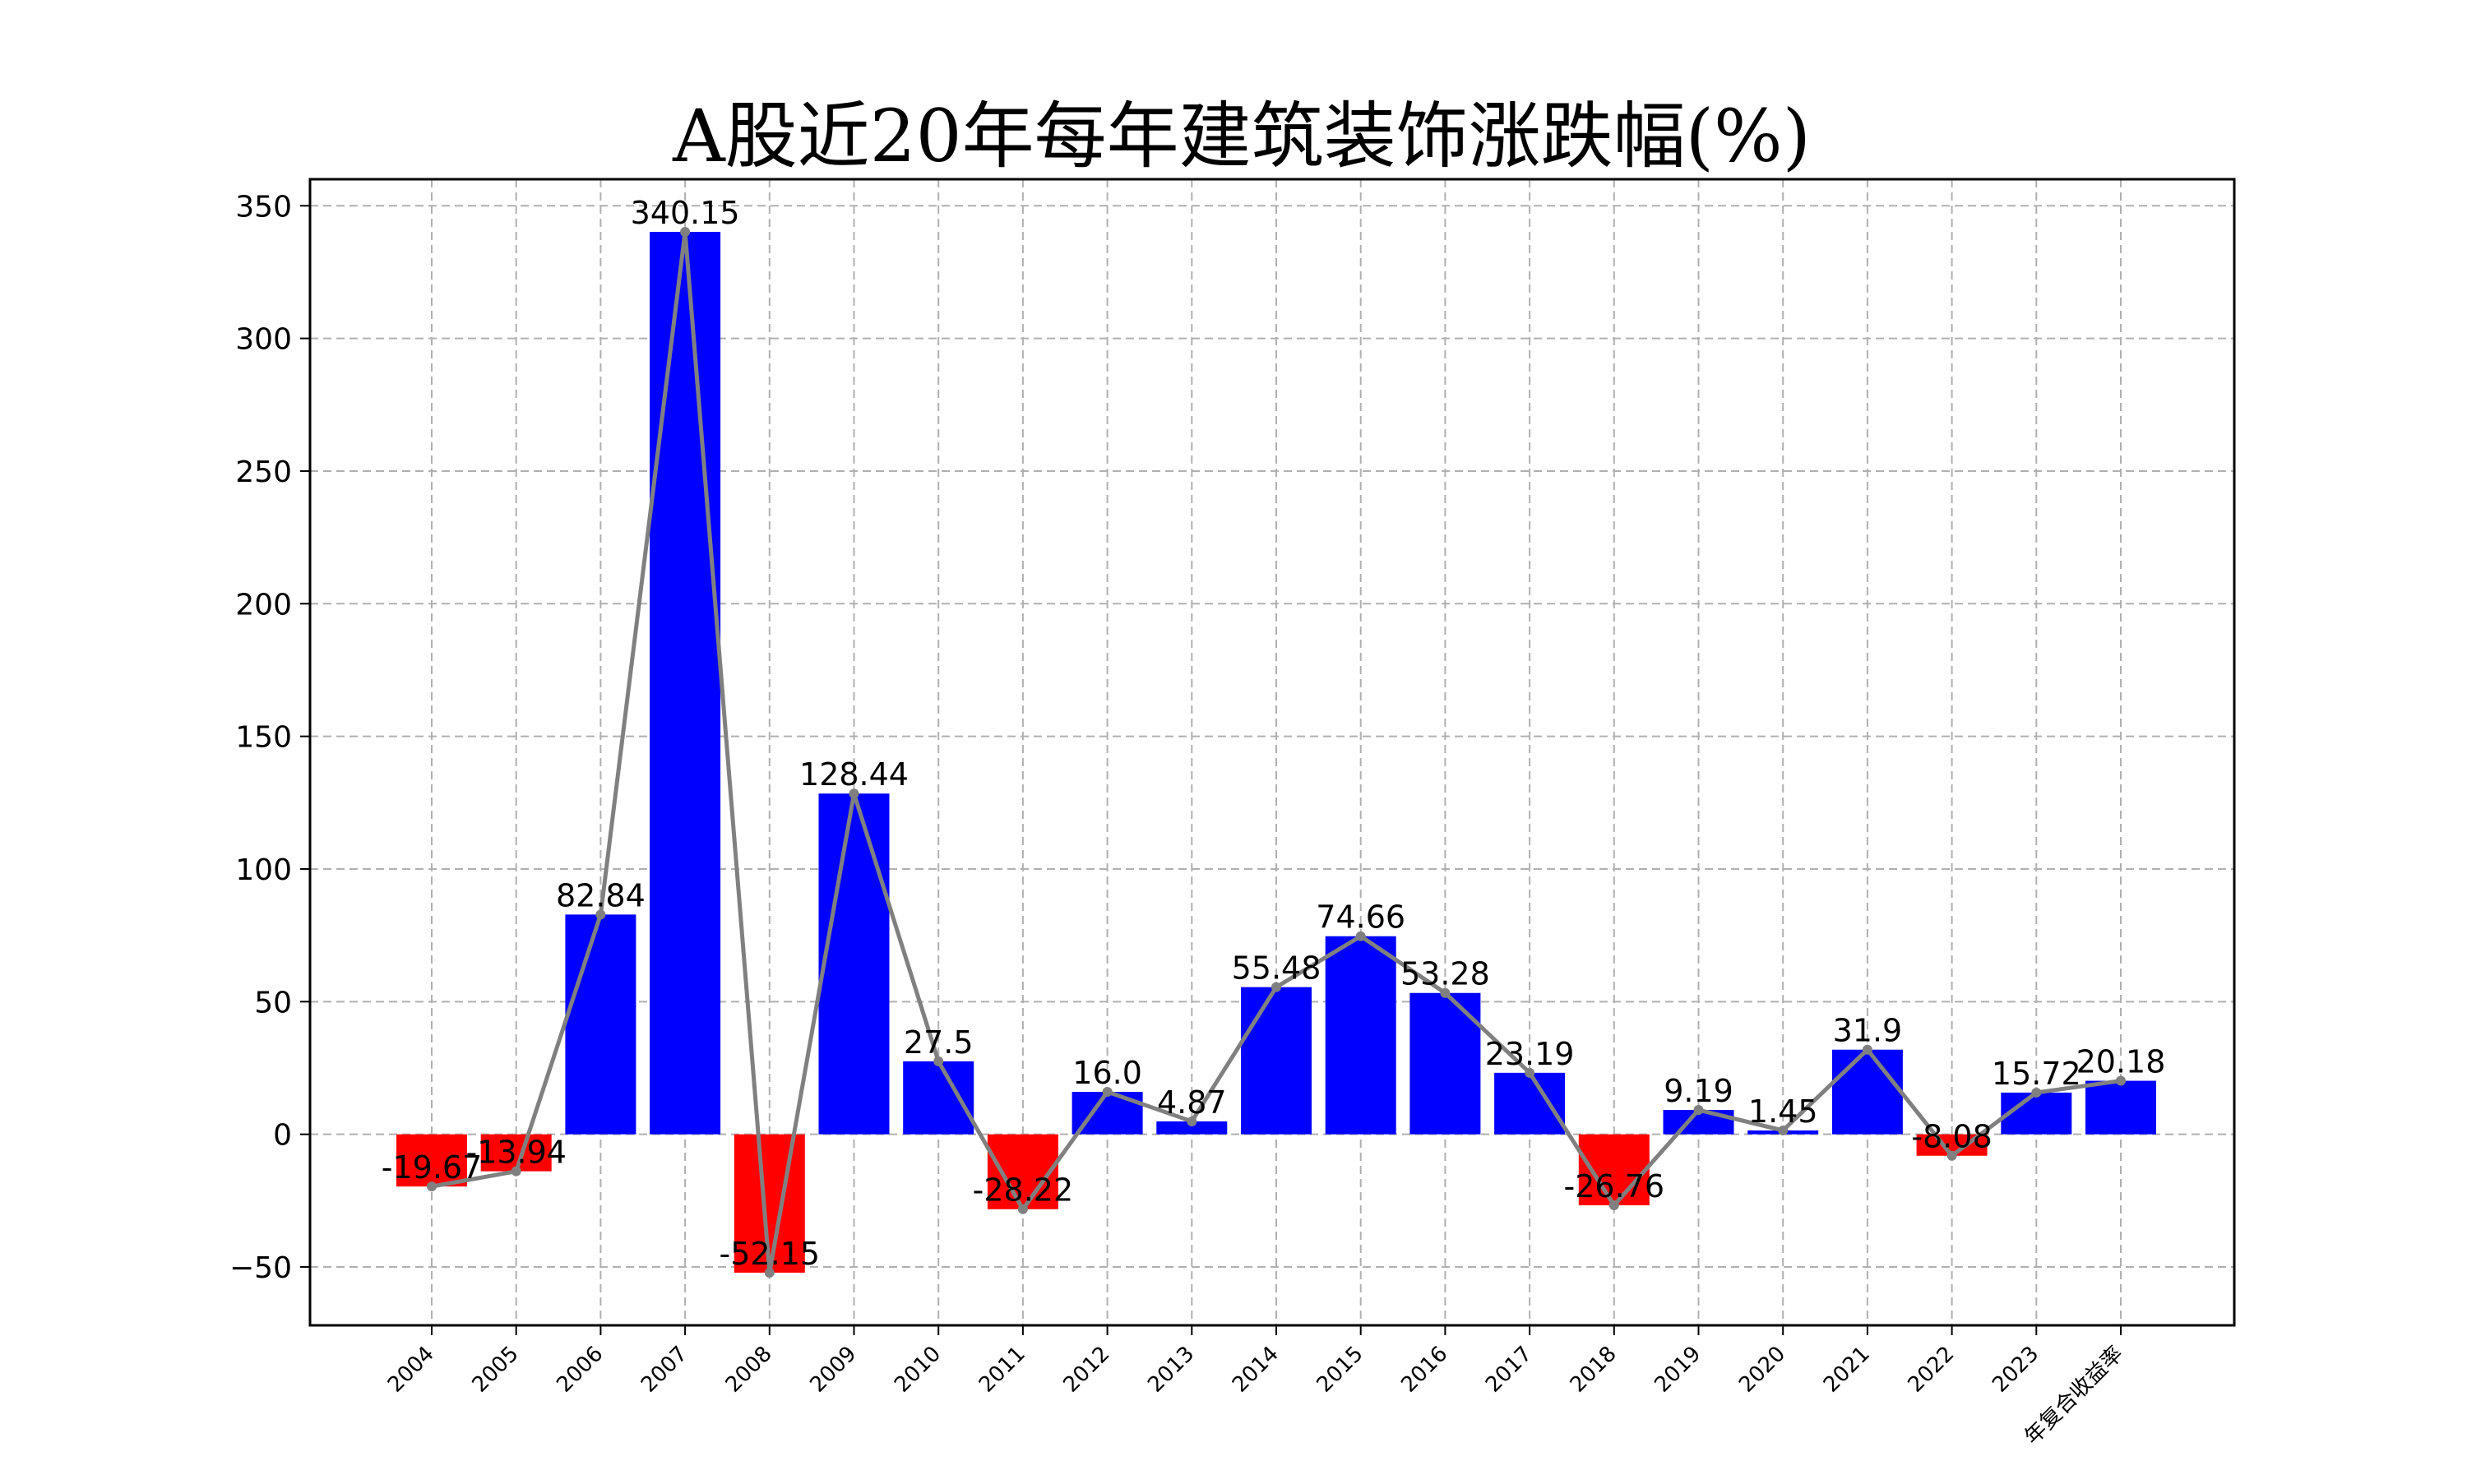 The width and height of the screenshot is (2467, 1484). Describe the element at coordinates (1360, 917) in the screenshot. I see `data-label: 74.66` at that location.